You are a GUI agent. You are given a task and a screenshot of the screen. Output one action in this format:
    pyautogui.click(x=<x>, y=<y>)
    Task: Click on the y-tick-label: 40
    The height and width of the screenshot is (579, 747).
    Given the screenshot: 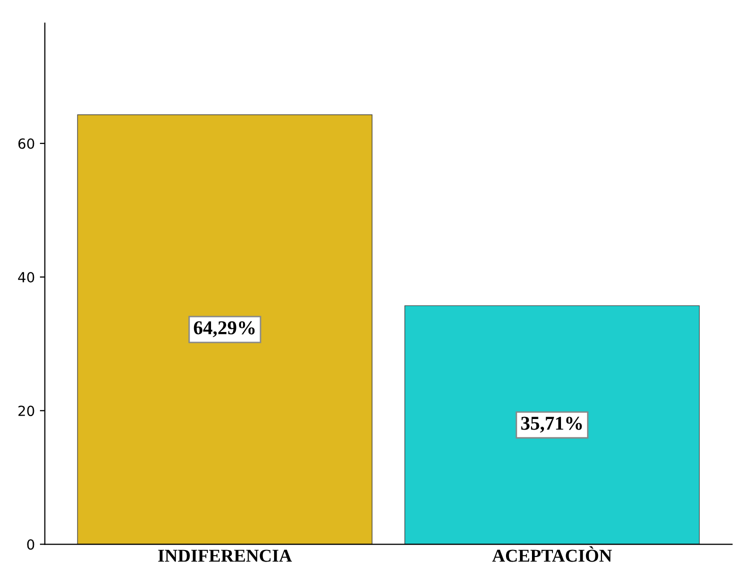 What is the action you would take?
    pyautogui.click(x=26, y=277)
    